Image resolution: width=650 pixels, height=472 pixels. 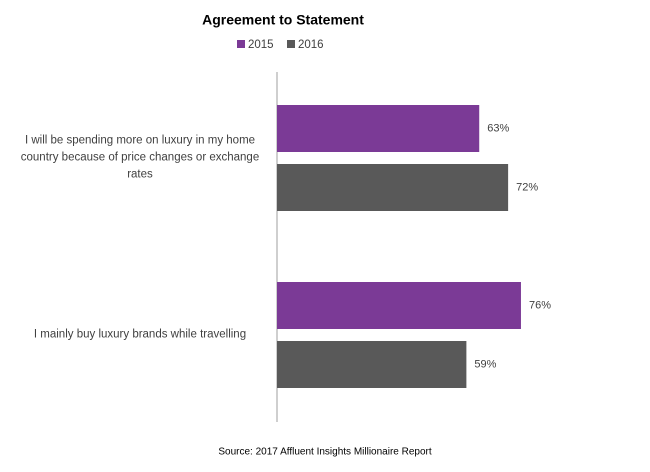 I want to click on value-label: 76%, so click(x=540, y=305).